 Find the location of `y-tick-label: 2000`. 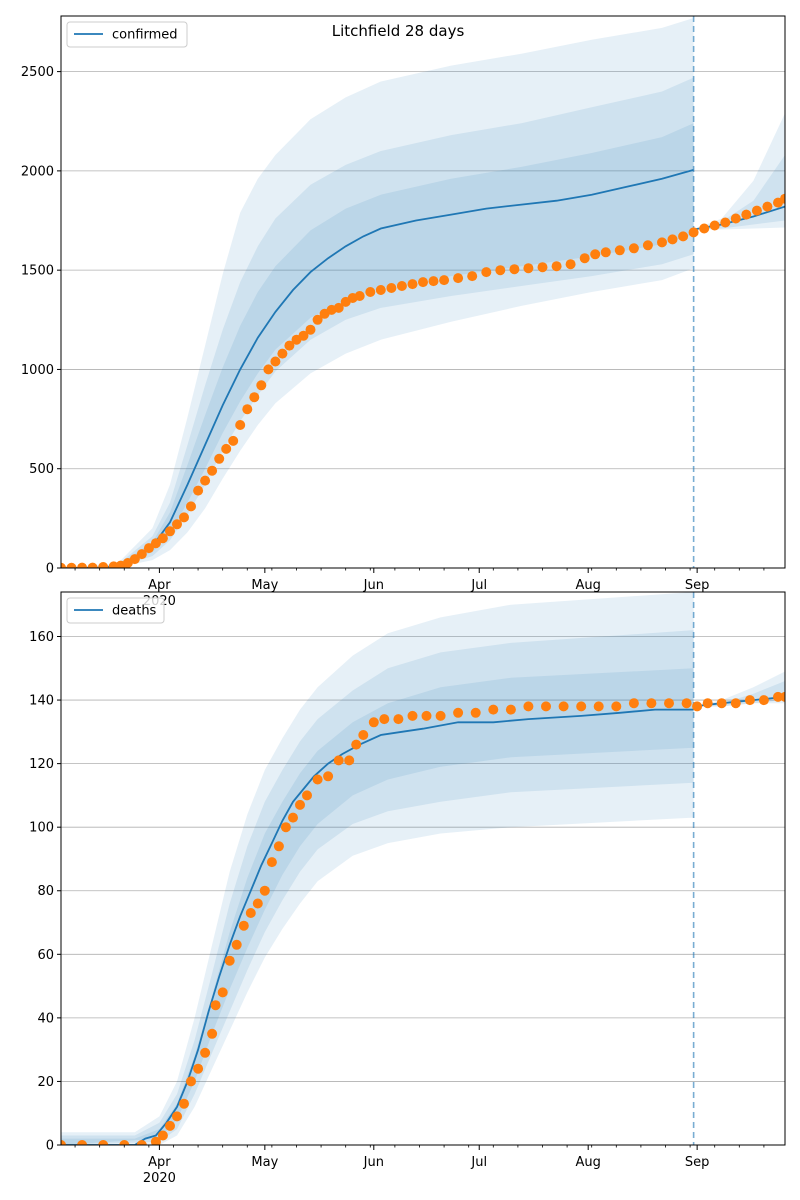

y-tick-label: 2000 is located at coordinates (37, 171).